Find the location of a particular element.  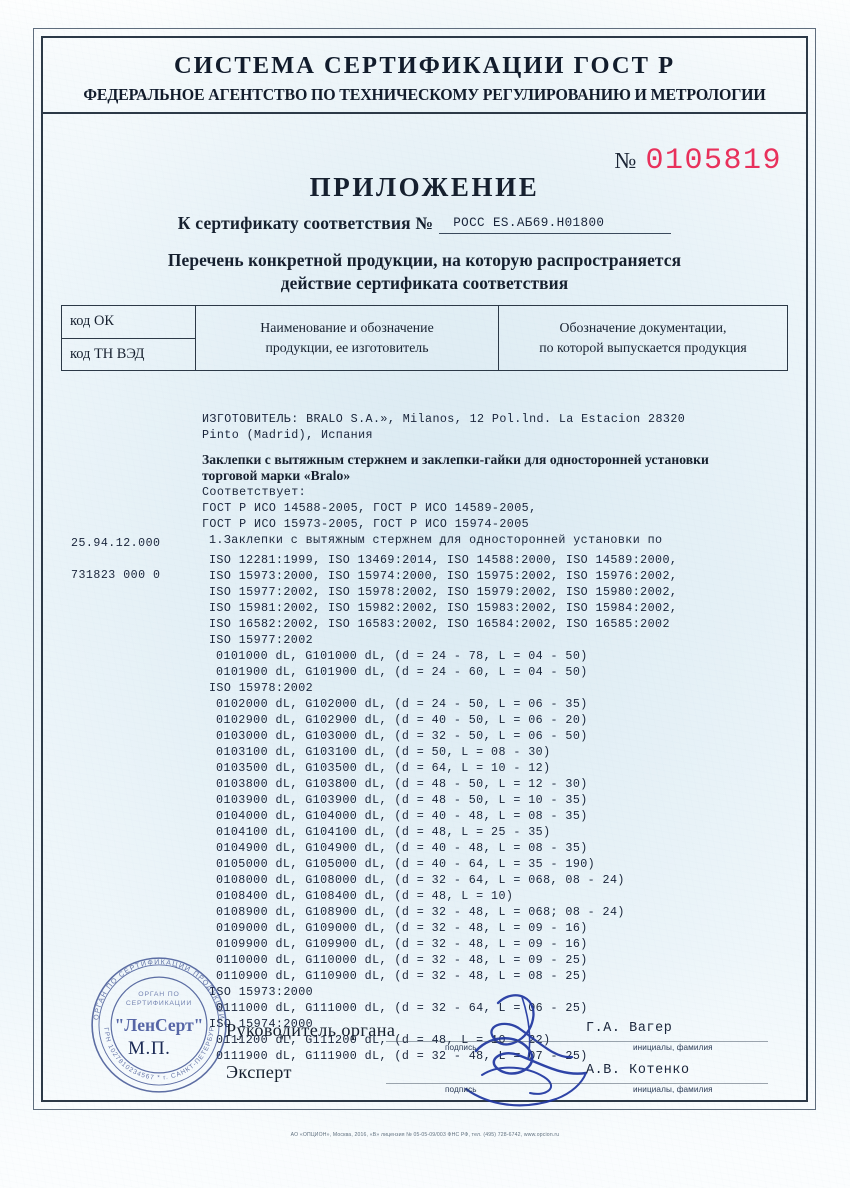

group-standard: ISO 15973:2000 is located at coordinates (261, 992).